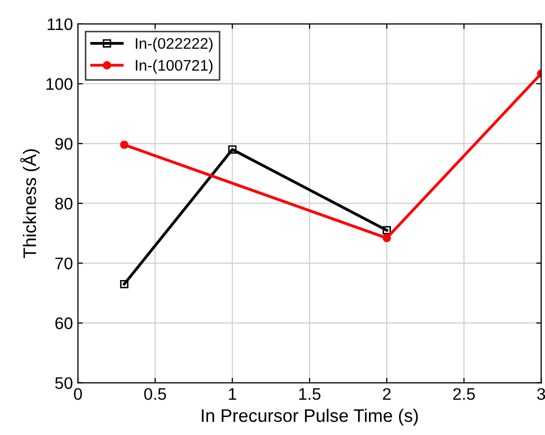  Describe the element at coordinates (30, 203) in the screenshot. I see `y-axis-title: Thickness (Å)` at that location.